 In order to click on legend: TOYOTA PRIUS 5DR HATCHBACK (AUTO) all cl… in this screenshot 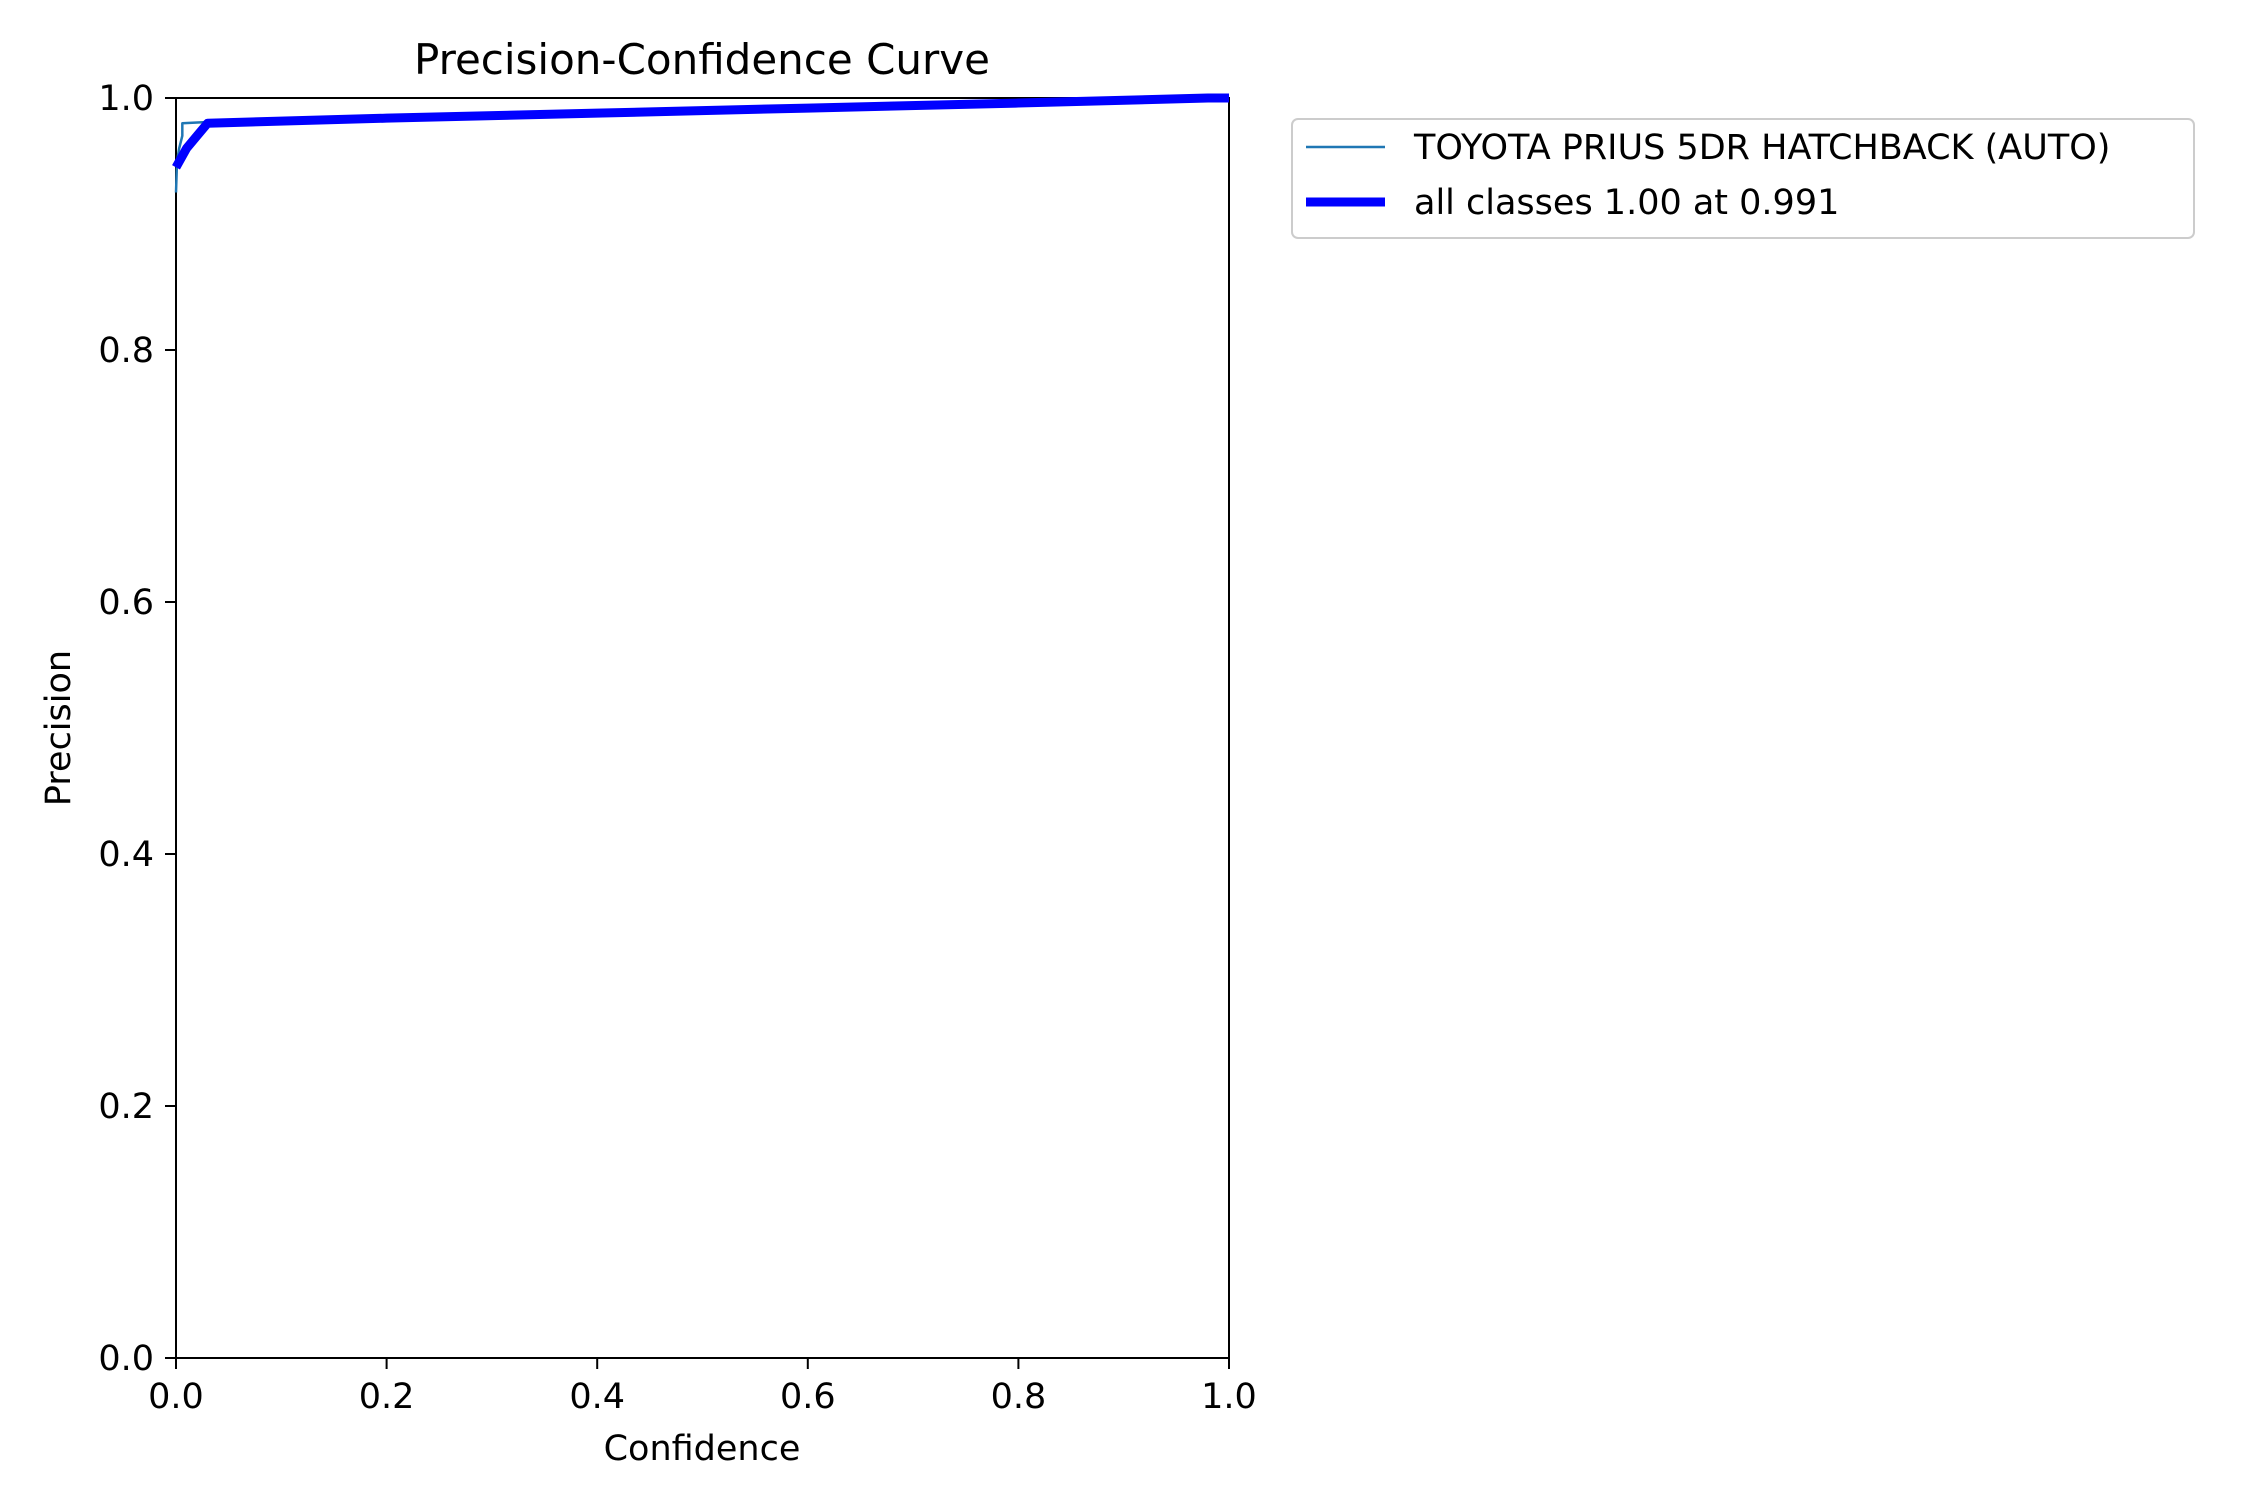, I will do `click(1743, 178)`.